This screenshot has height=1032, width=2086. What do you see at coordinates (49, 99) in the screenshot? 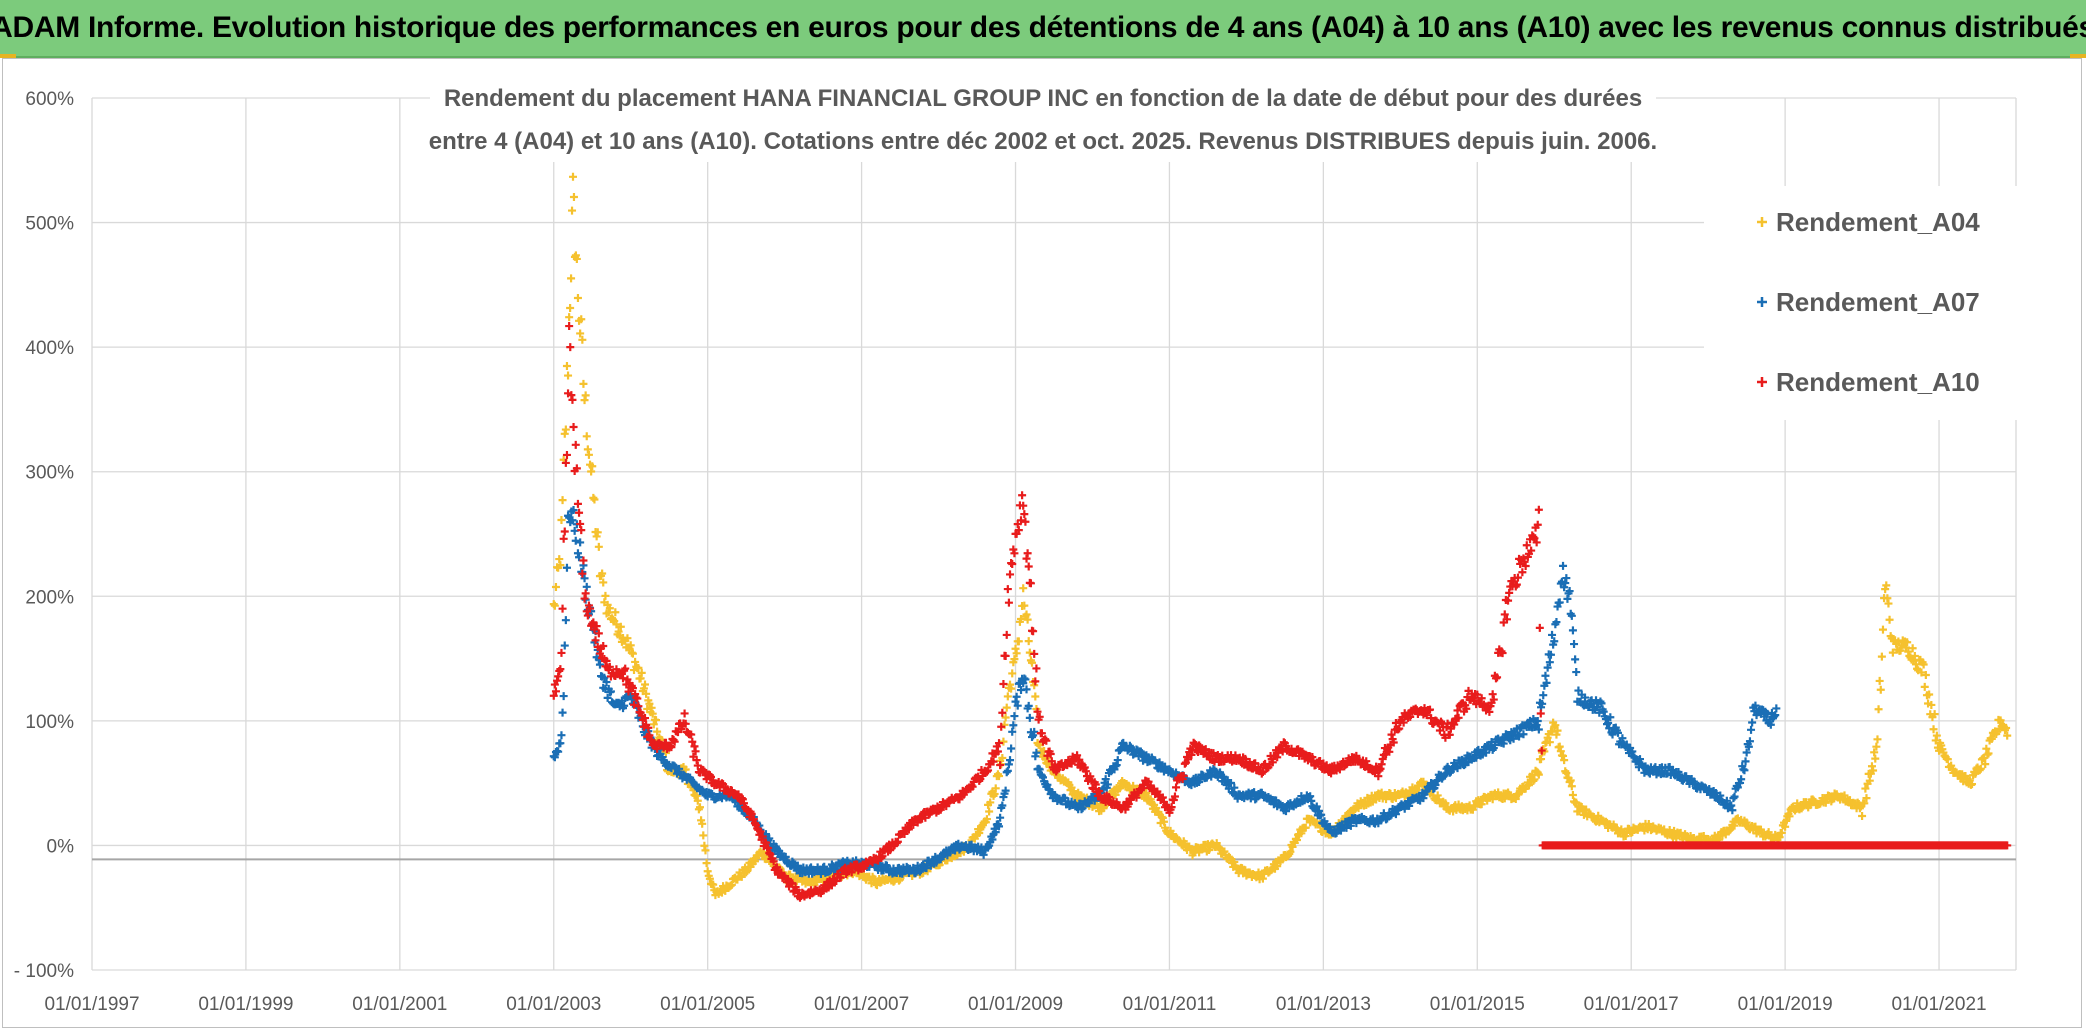
I see `y-tick-label: 600%` at bounding box center [49, 99].